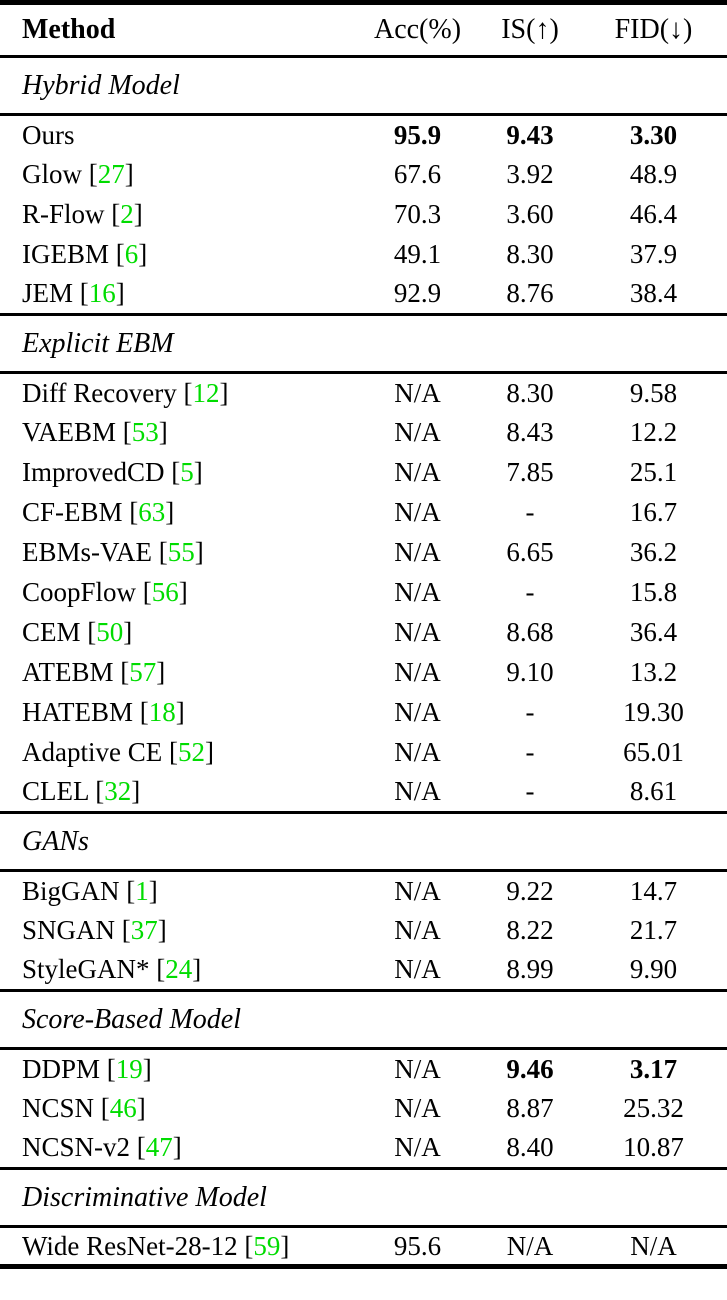 This screenshot has height=1300, width=727. What do you see at coordinates (363, 793) in the screenshot?
I see `table-row: CLEL [32] N/A - 8.61` at bounding box center [363, 793].